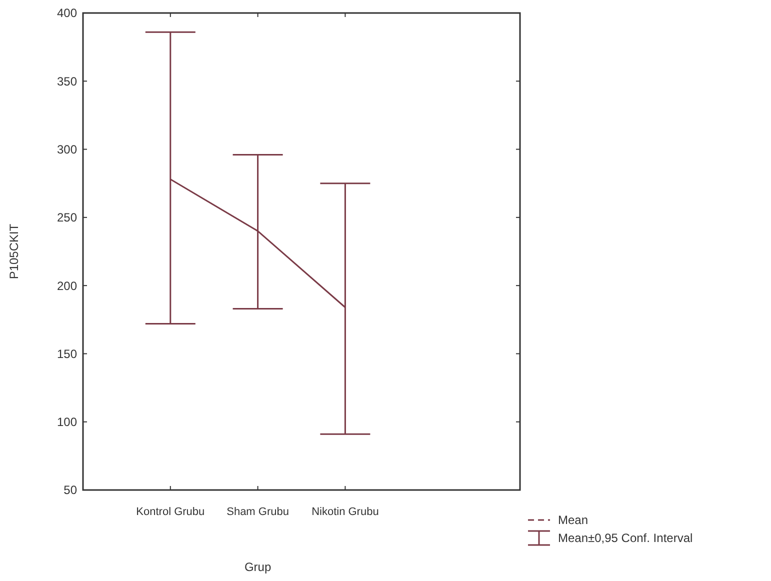 The image size is (771, 581). I want to click on x-tick-label: Kontrol Grubu, so click(170, 512).